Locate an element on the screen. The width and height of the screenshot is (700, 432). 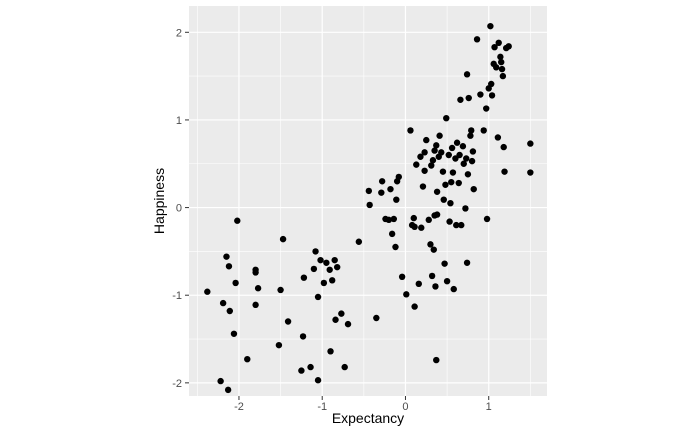
y-tick-label: -1 is located at coordinates (177, 296).